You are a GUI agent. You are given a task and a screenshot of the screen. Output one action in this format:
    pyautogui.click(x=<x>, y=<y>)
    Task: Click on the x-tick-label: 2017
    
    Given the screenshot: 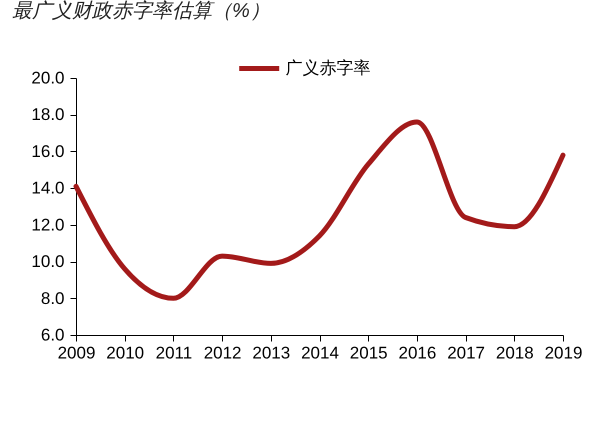 What is the action you would take?
    pyautogui.click(x=466, y=353)
    